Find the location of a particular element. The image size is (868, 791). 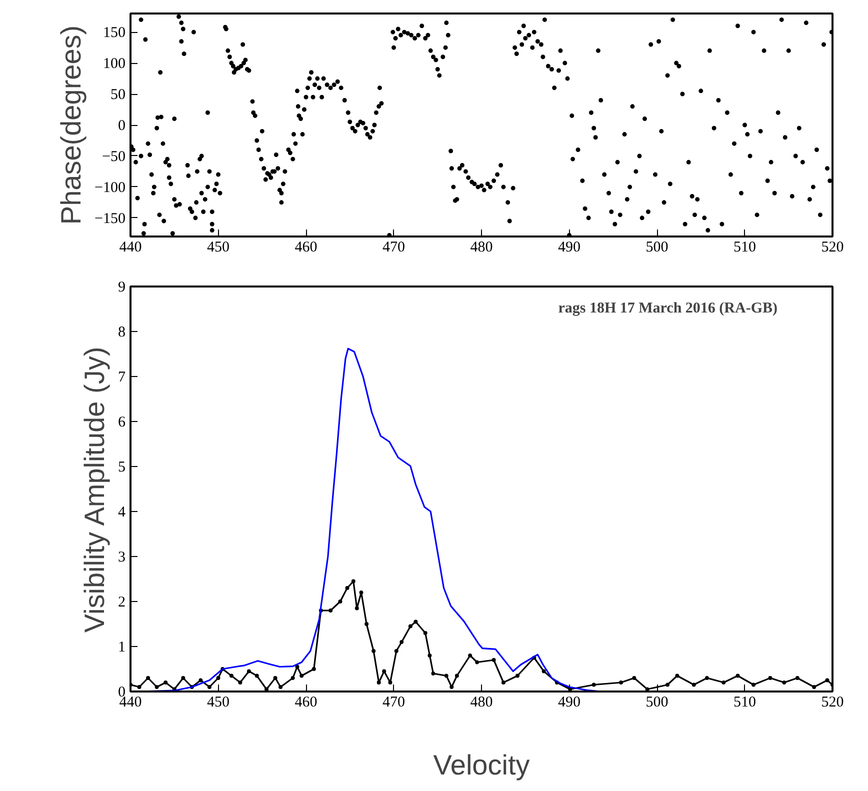

y-tick-label: 1 is located at coordinates (122, 648).